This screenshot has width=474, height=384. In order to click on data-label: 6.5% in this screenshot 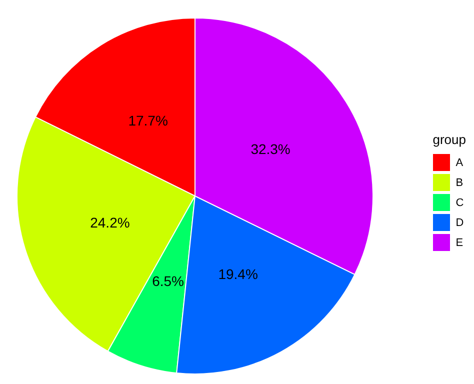, I will do `click(168, 280)`.